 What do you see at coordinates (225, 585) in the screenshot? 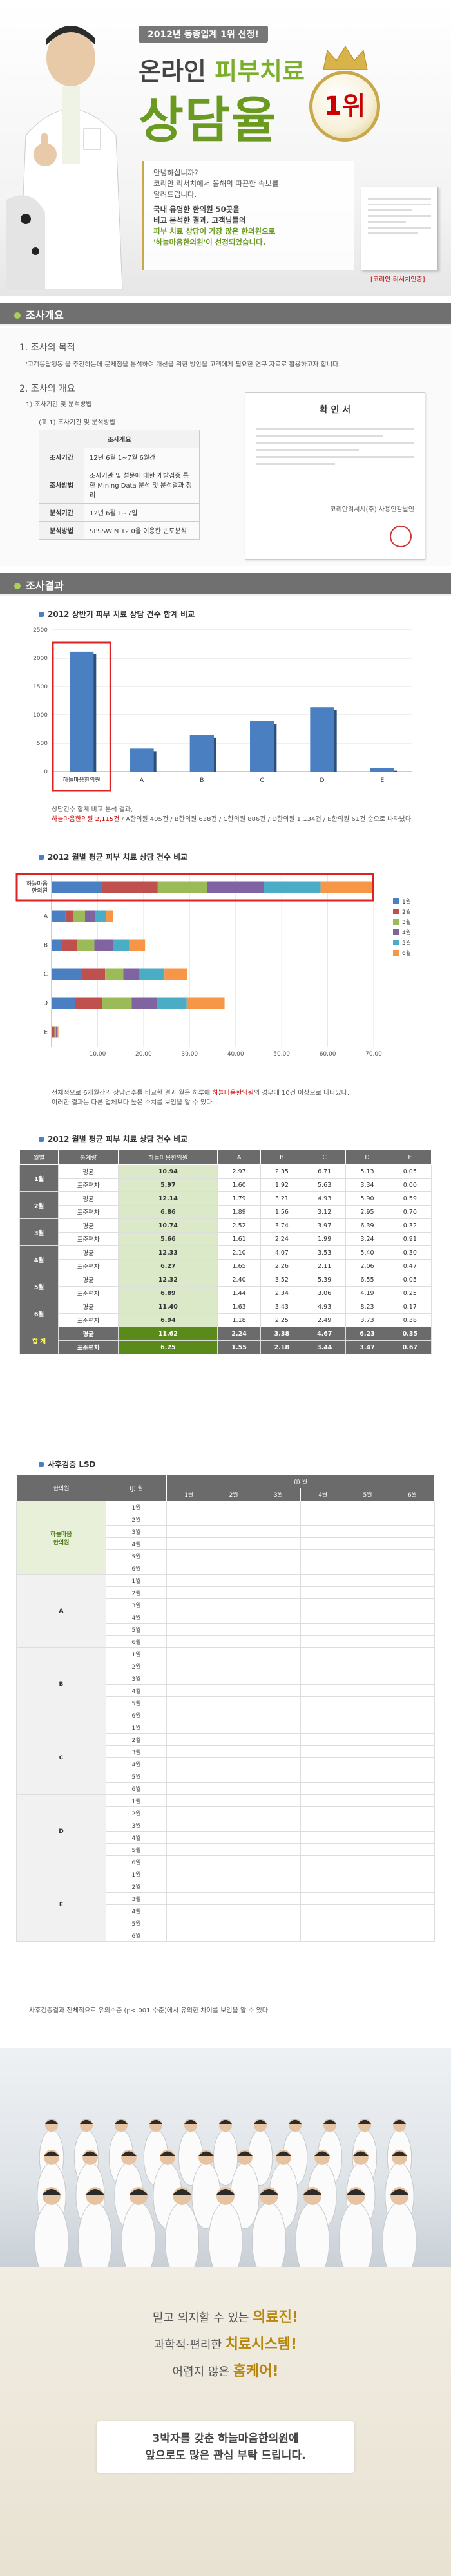
I see `section-header-results: 조사결과` at bounding box center [225, 585].